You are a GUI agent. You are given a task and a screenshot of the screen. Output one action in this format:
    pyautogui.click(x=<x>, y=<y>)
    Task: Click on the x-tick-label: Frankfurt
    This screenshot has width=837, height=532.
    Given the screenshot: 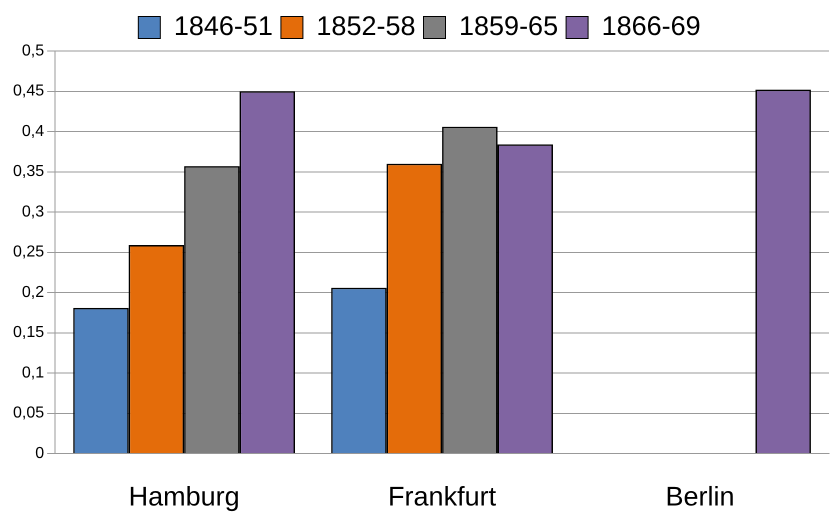 What is the action you would take?
    pyautogui.click(x=442, y=496)
    